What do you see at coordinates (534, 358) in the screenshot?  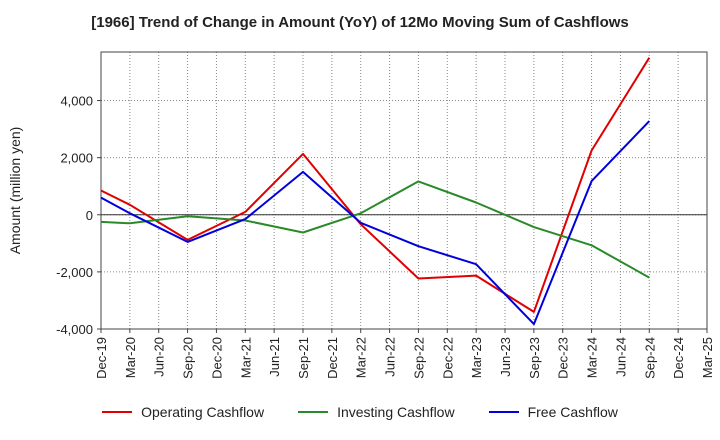 I see `x-tick-label: Sep-23` at bounding box center [534, 358].